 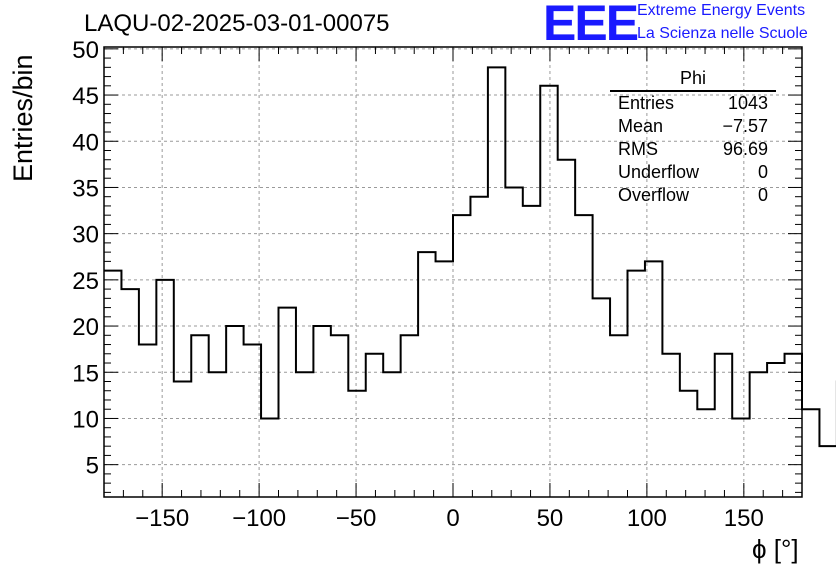 I want to click on logo-line-1: Extreme Energy Events, so click(x=721, y=10).